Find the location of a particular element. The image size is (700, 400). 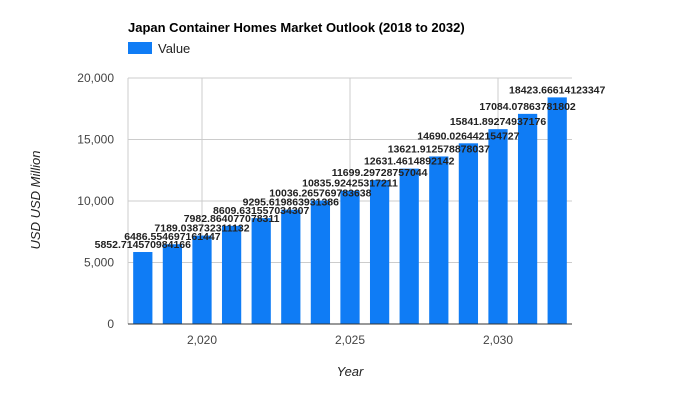

y-tick-label: 20,000 is located at coordinates (95, 78).